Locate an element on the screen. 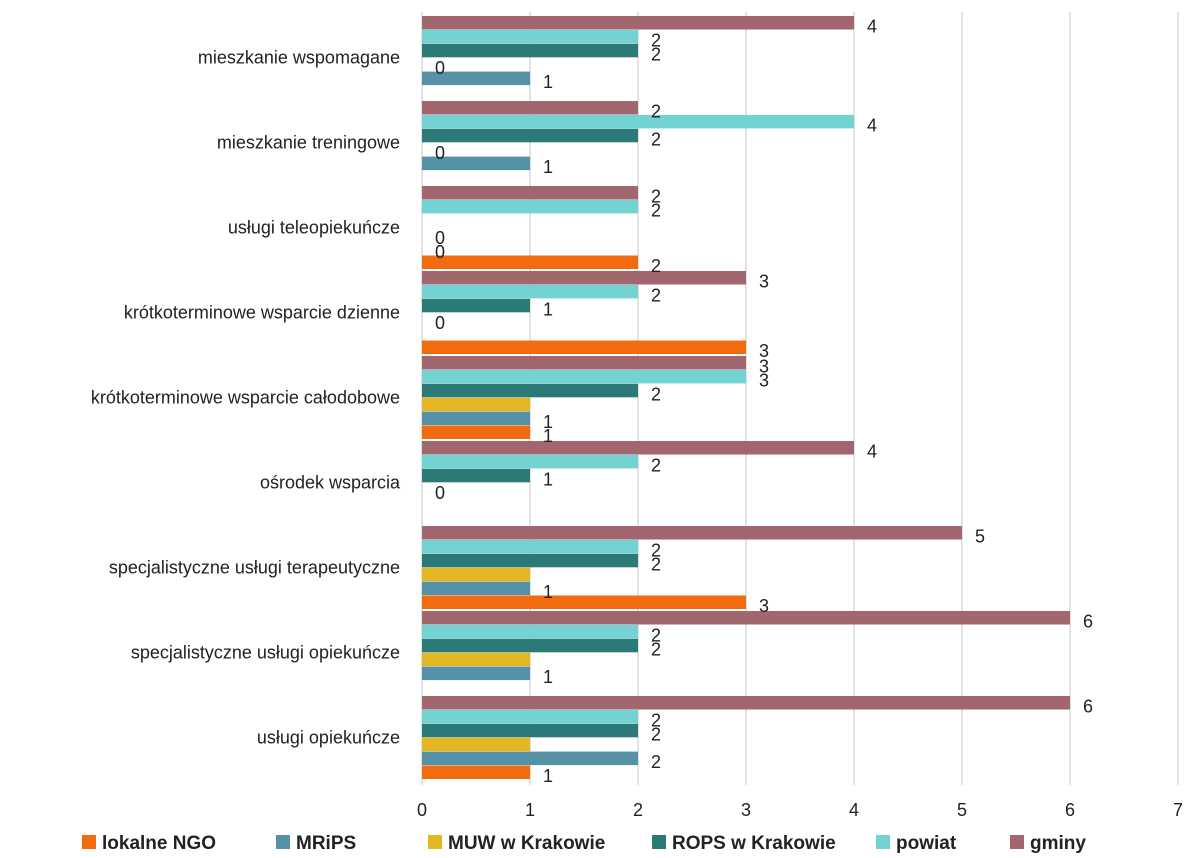 The width and height of the screenshot is (1184, 858). category-label: usługi teleopiekuńcze is located at coordinates (314, 228).